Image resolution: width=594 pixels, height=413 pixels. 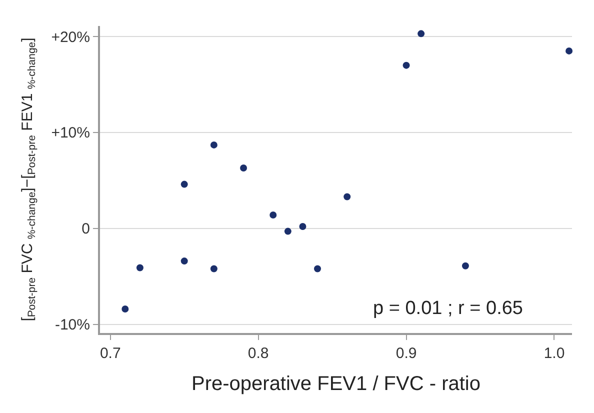 I want to click on x-axis-title: Pre-operative FEV1 / FVC - ratio, so click(x=336, y=384).